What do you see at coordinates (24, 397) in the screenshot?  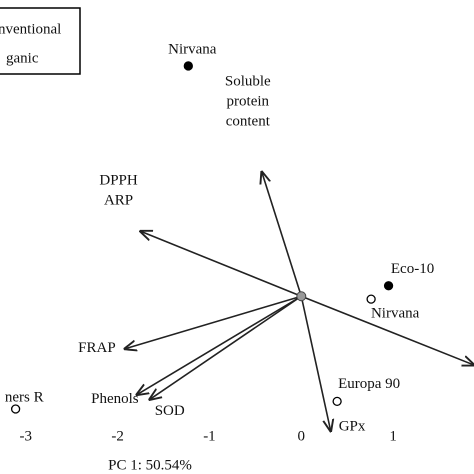 I see `point-label: ners R` at bounding box center [24, 397].